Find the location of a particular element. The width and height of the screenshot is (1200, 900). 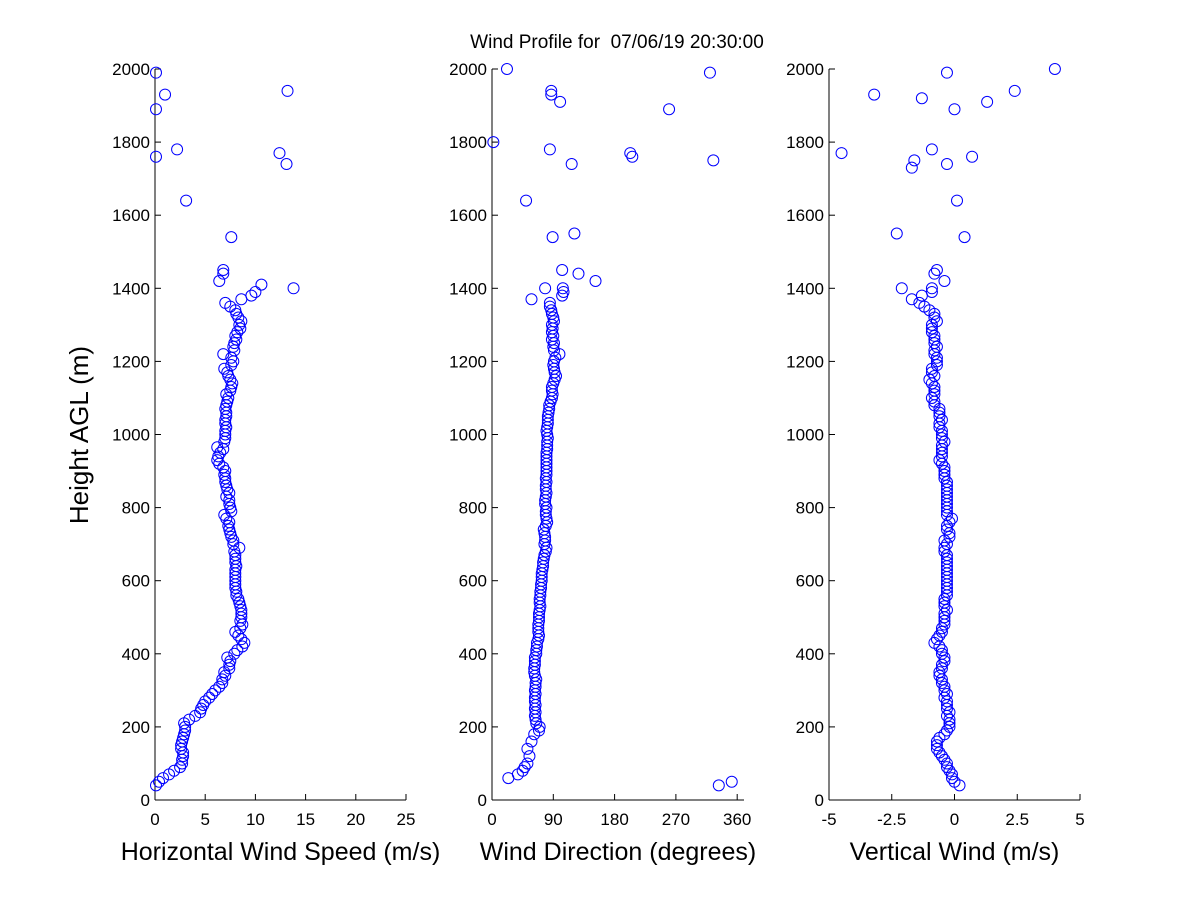

x-tick-label: 10 is located at coordinates (255, 819).